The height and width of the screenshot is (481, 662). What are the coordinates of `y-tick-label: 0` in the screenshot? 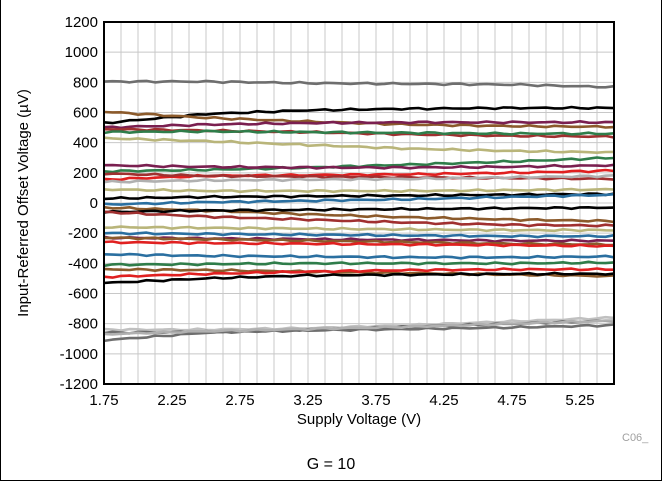 It's located at (94, 203).